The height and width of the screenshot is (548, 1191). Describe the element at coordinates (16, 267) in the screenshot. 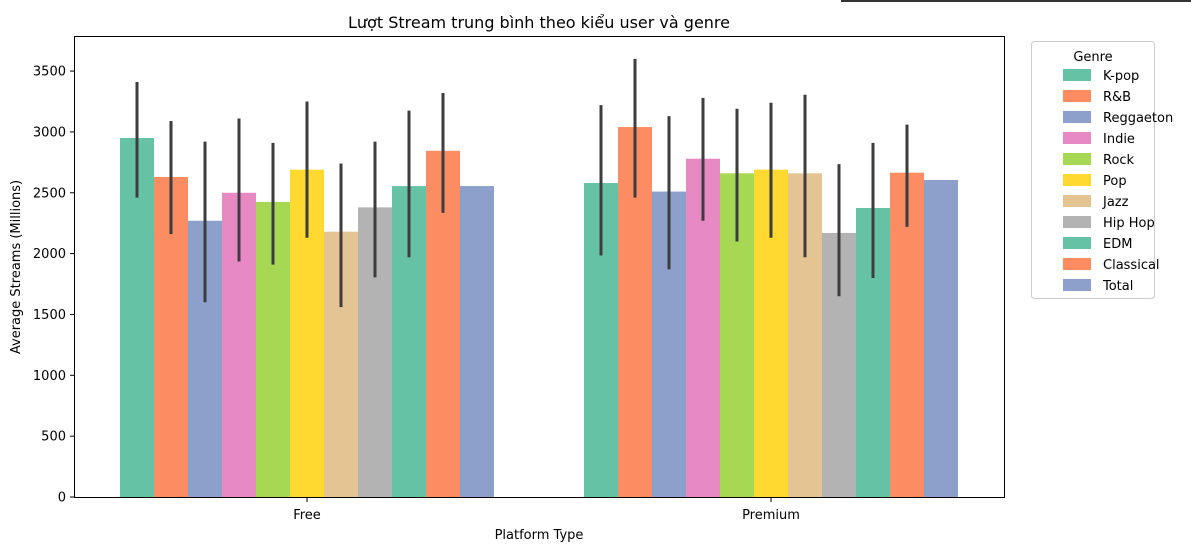

I see `y-axis-label: Average Streams (Millions)` at that location.